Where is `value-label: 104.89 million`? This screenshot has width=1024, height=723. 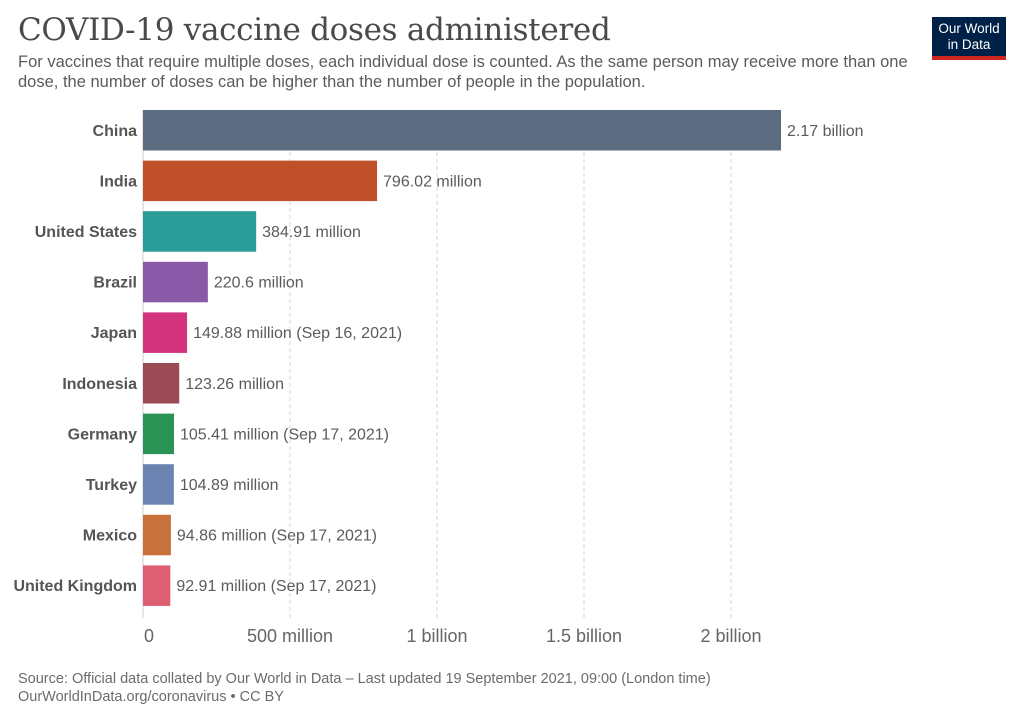
value-label: 104.89 million is located at coordinates (229, 485).